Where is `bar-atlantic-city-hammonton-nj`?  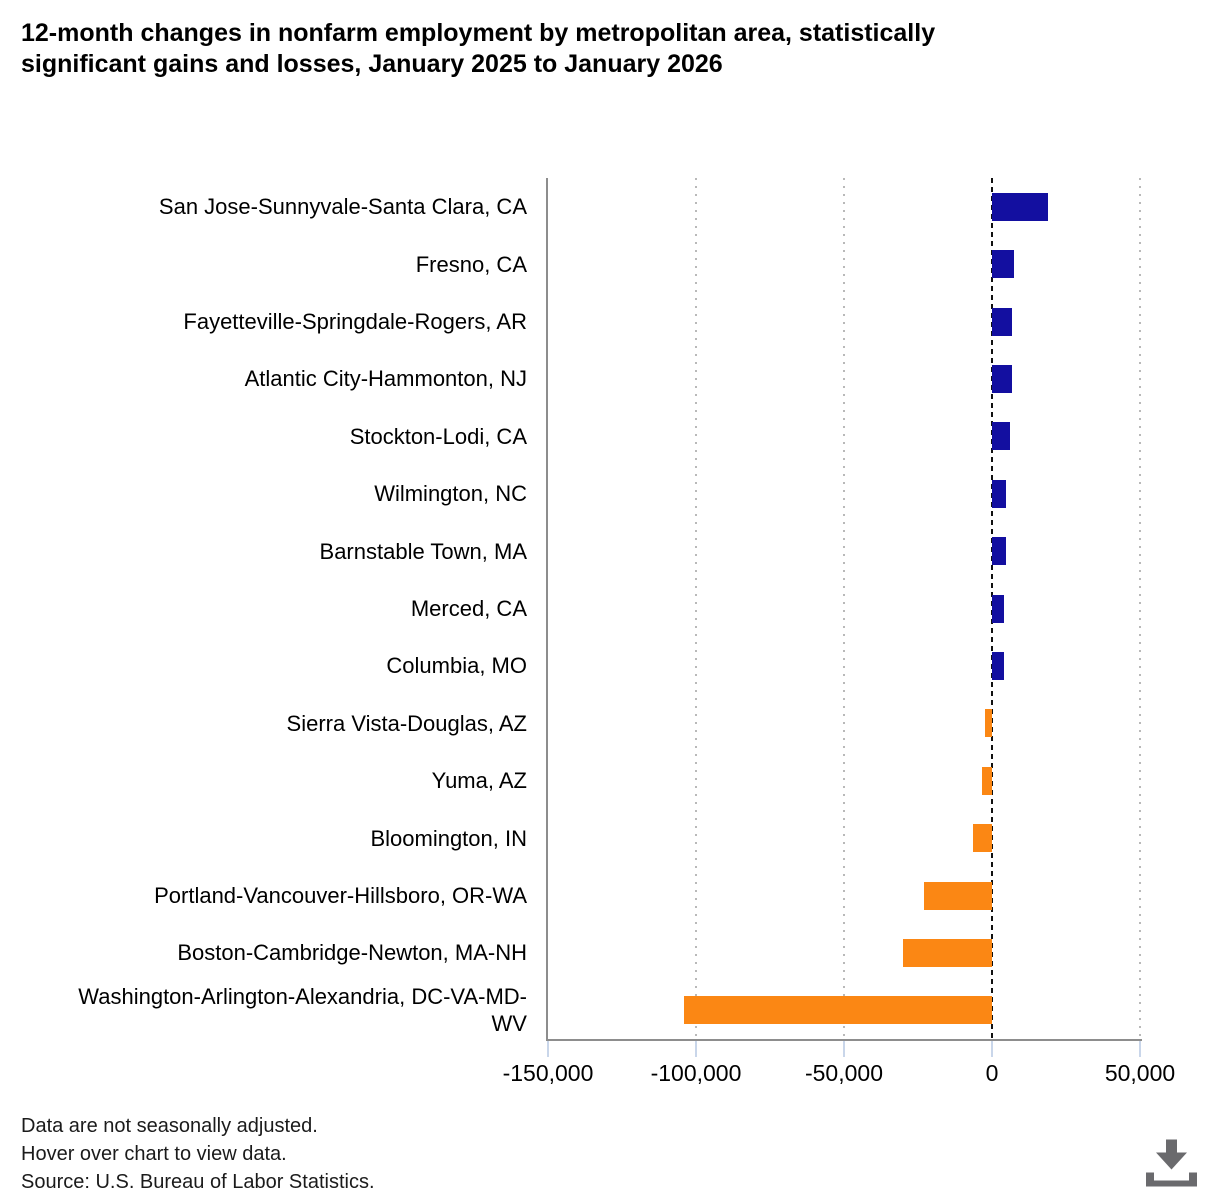
bar-atlantic-city-hammonton-nj is located at coordinates (1002, 378).